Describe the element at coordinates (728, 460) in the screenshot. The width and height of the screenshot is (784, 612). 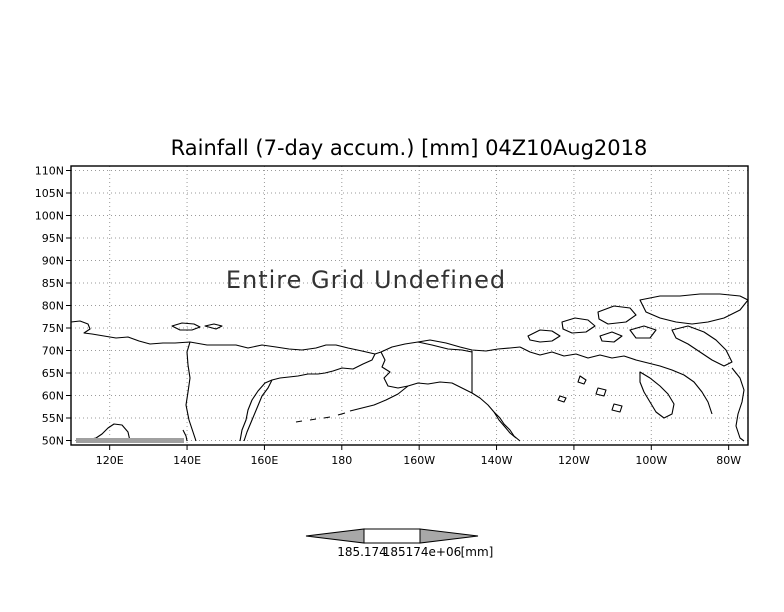
I see `lon-tick-label: 80W` at that location.